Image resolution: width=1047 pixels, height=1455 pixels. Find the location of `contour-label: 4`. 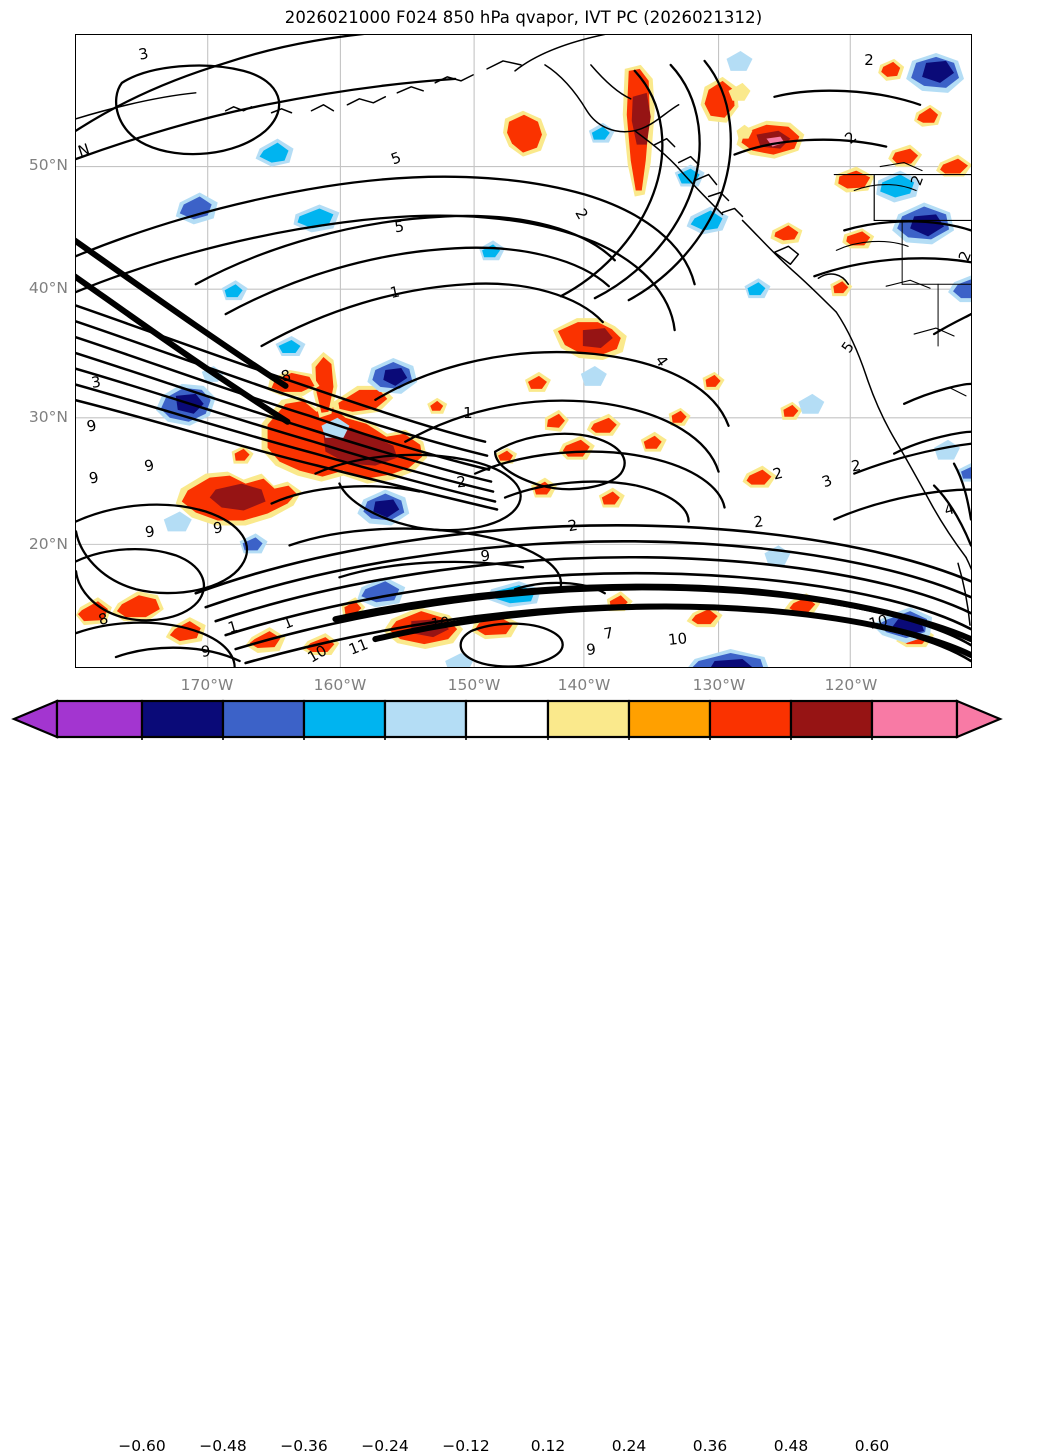

contour-label: 4 is located at coordinates (949, 509).